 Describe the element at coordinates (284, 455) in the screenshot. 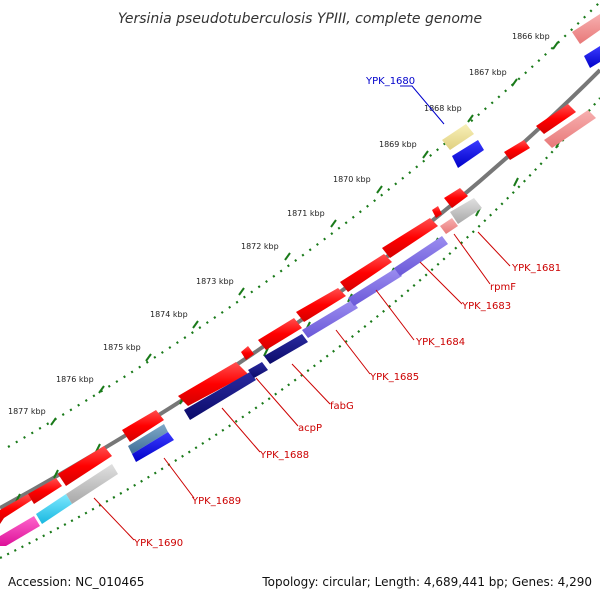

I see `gene-label: YPK_1688` at that location.